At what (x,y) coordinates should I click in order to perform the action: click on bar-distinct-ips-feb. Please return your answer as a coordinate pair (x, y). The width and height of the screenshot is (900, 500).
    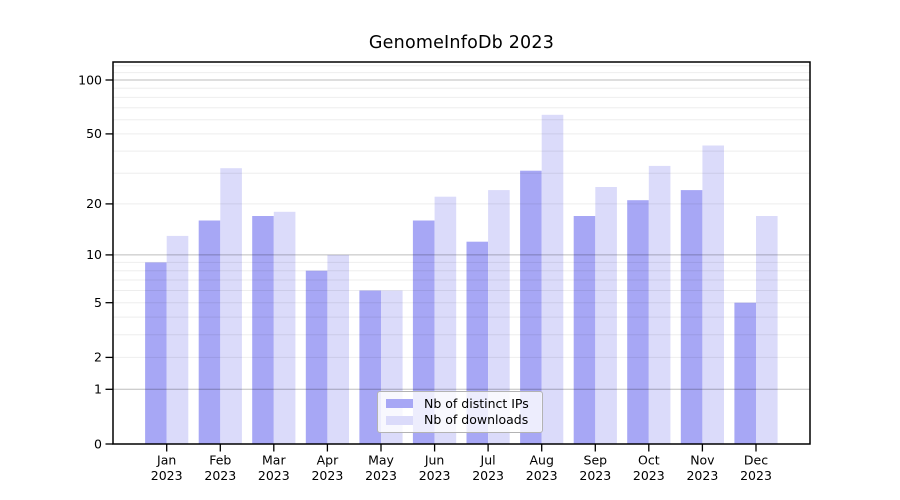
    Looking at the image, I should click on (209, 332).